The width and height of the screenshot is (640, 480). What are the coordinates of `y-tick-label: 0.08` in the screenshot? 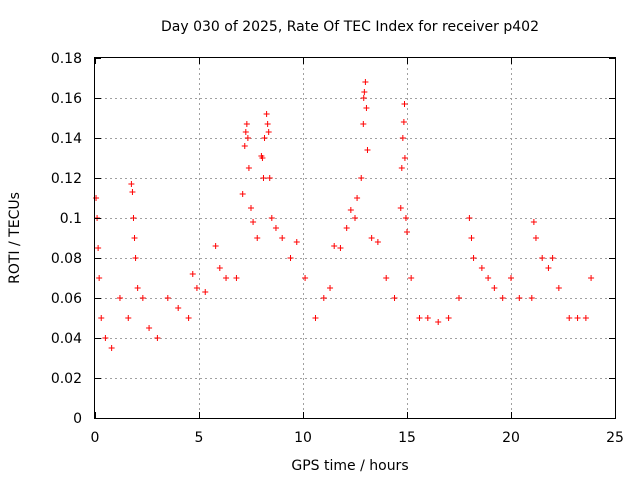 It's located at (66, 259).